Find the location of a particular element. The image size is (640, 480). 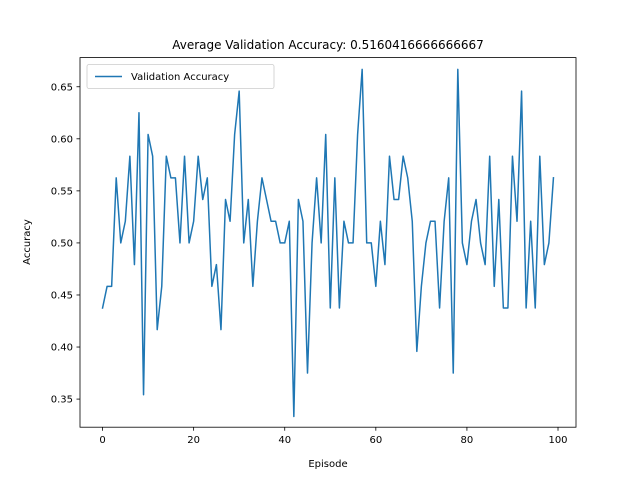

y-axis-label: Accuracy is located at coordinates (27, 242).